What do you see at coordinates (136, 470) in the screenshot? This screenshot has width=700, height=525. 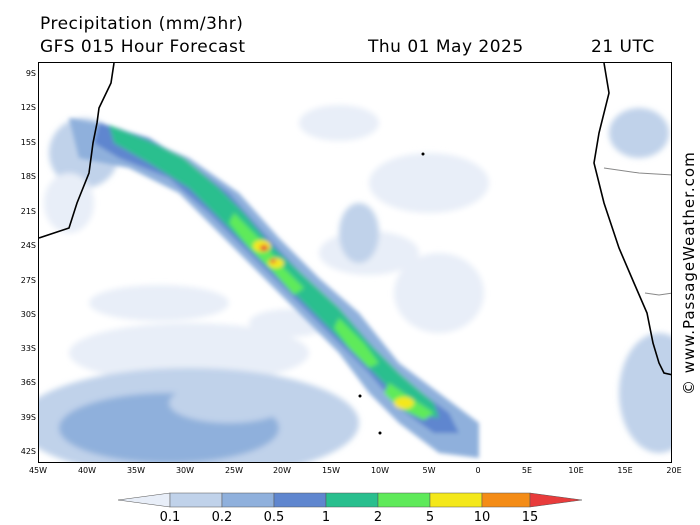 I see `lon-label: 35W` at bounding box center [136, 470].